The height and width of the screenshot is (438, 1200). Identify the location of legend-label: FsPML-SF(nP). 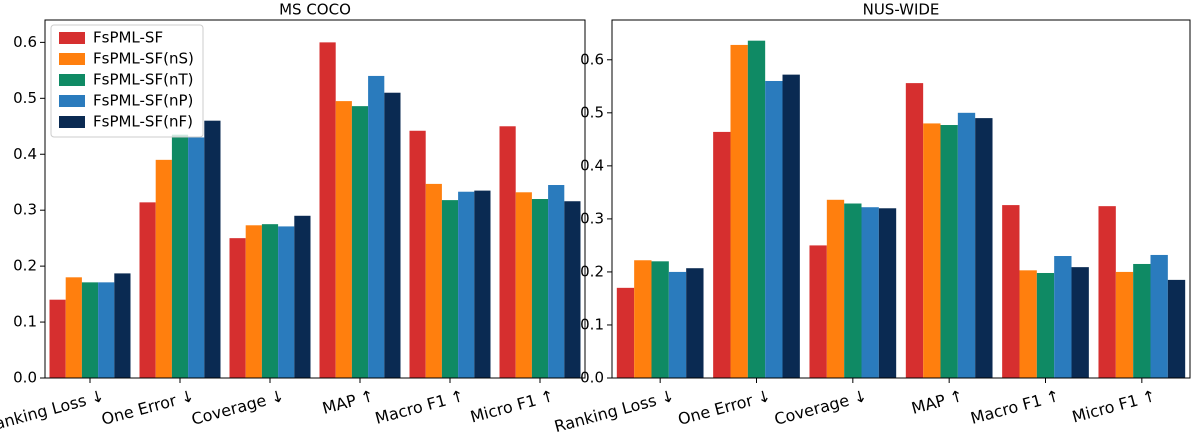
(143, 101).